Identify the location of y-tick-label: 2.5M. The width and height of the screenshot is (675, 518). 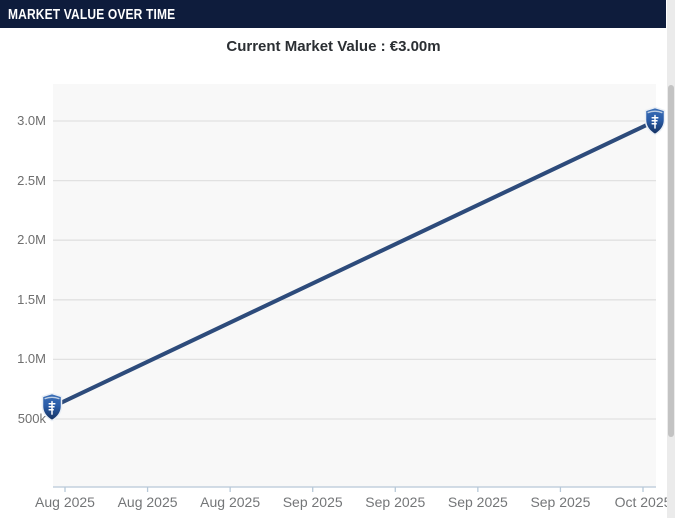
(31, 180).